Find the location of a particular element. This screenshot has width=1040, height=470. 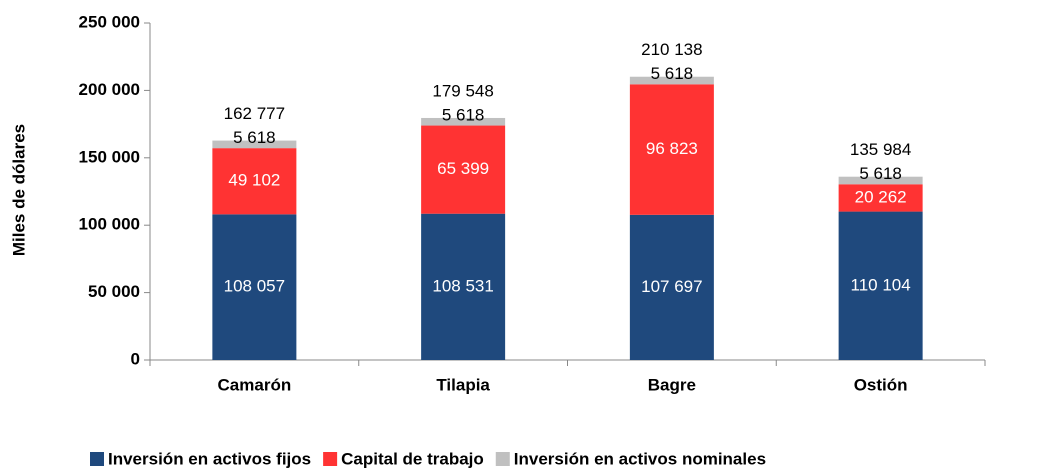

data-label: 107 697 is located at coordinates (671, 286).